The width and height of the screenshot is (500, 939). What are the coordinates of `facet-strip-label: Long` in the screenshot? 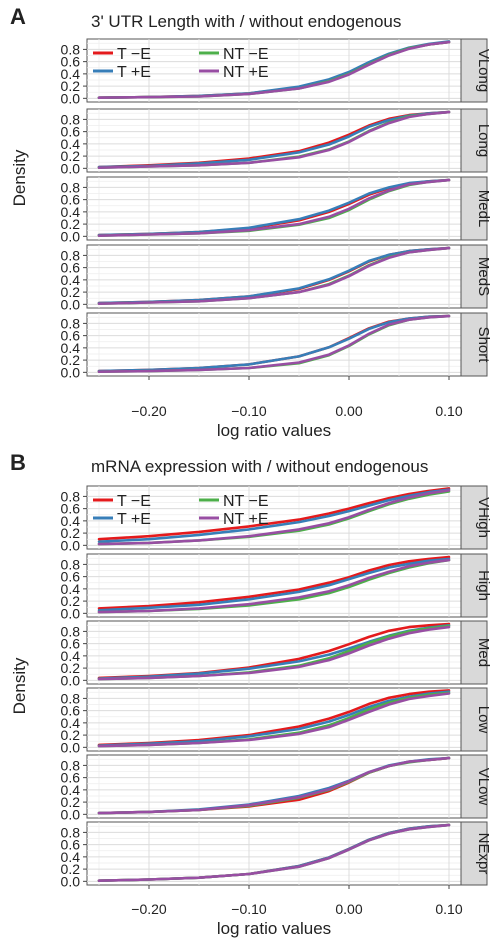 It's located at (483, 140).